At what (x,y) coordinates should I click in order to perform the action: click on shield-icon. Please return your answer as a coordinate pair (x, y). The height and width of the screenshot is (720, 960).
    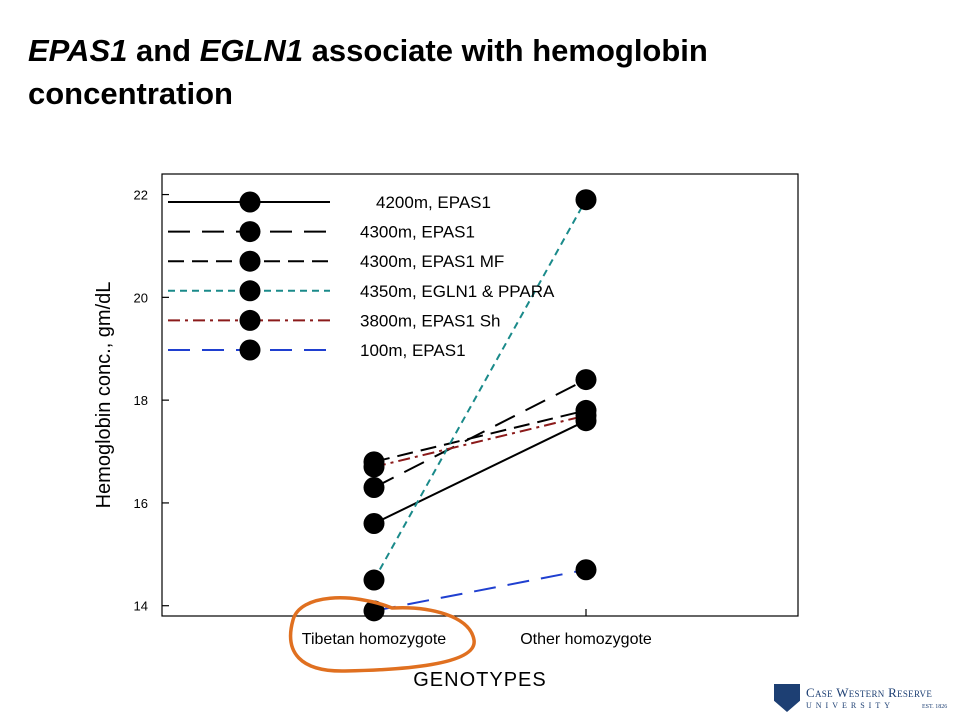
    Looking at the image, I should click on (787, 698).